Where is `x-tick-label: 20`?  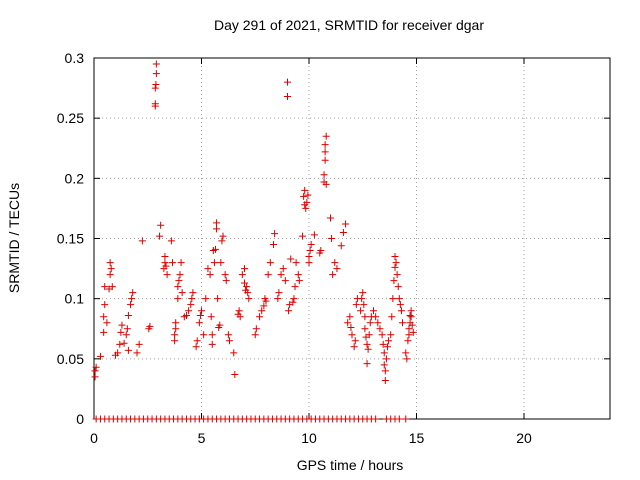 x-tick-label: 20 is located at coordinates (524, 438).